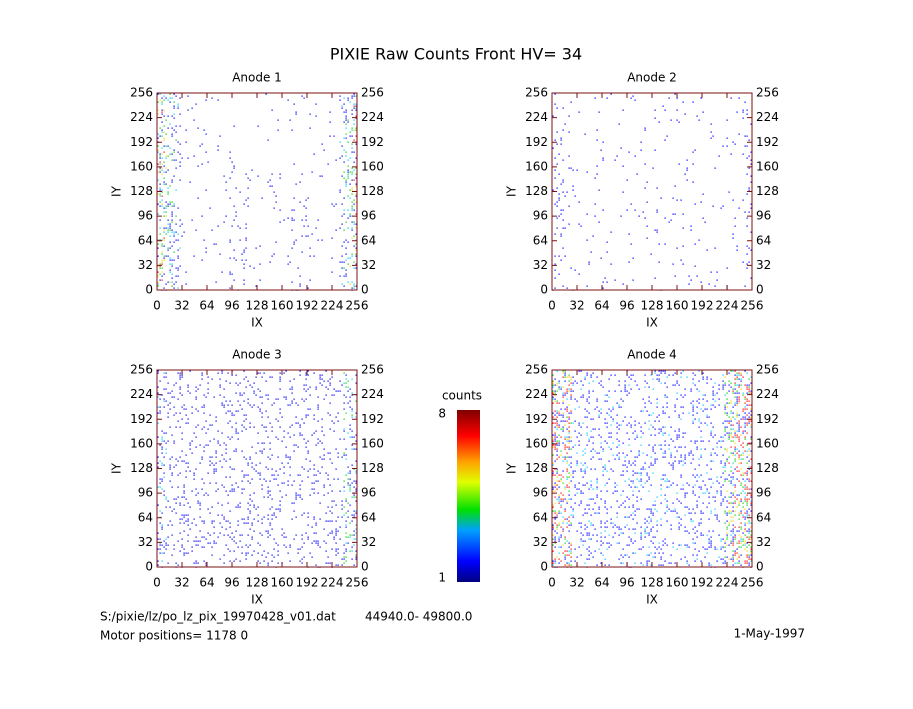  What do you see at coordinates (442, 414) in the screenshot?
I see `colorbar-tick-label: 8` at bounding box center [442, 414].